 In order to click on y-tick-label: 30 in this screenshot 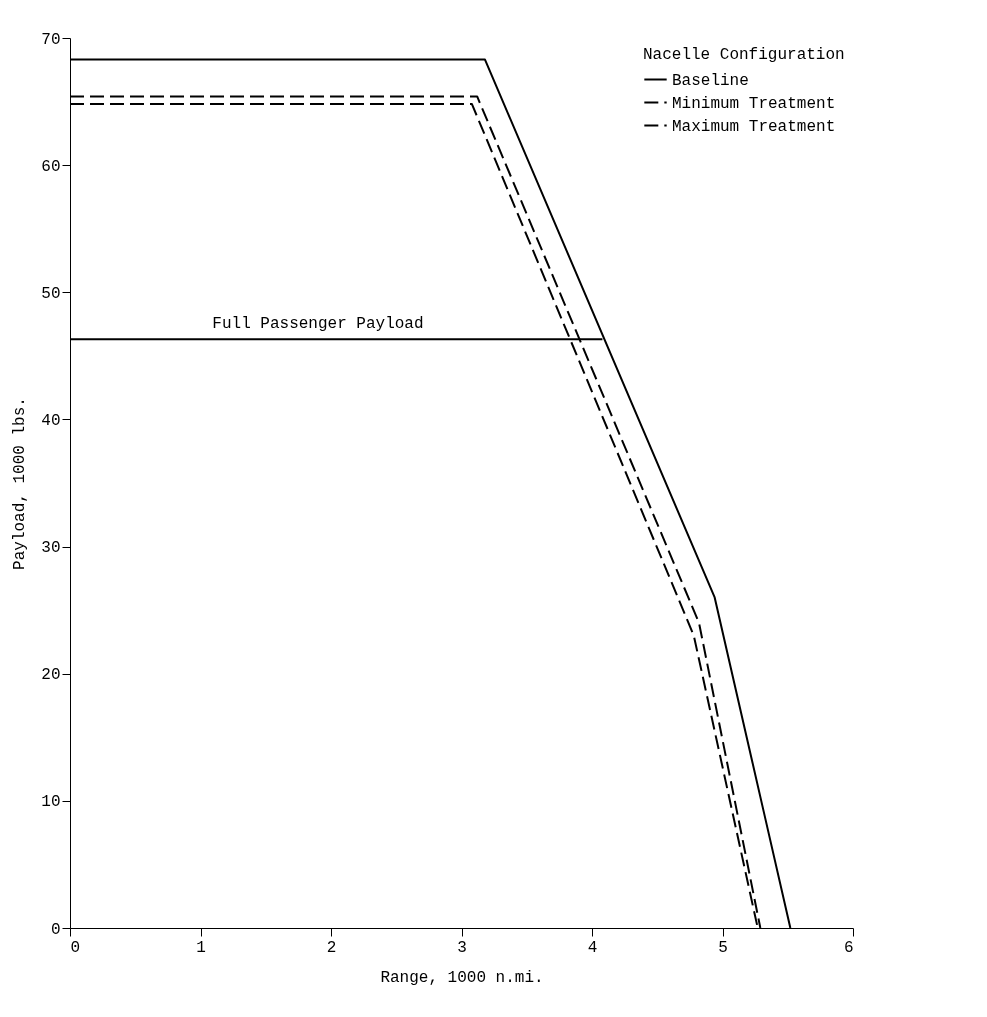, I will do `click(51, 548)`.